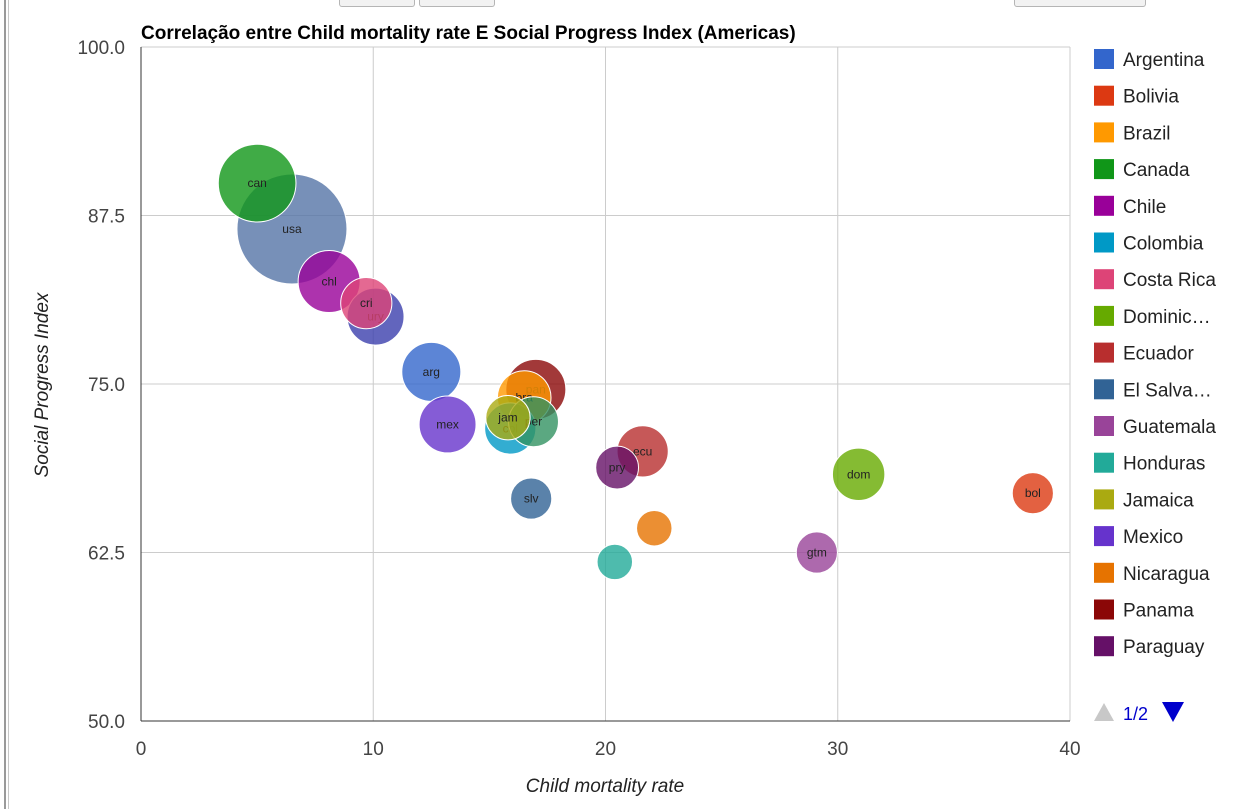 The height and width of the screenshot is (809, 1251). I want to click on legend-item: Chile, so click(1130, 206).